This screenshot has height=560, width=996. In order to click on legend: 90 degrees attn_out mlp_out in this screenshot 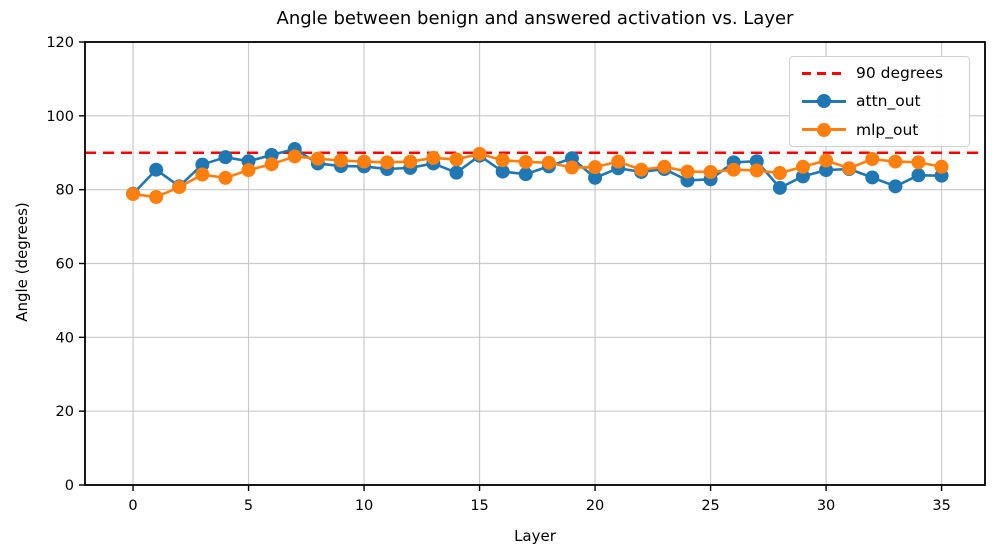, I will do `click(879, 101)`.